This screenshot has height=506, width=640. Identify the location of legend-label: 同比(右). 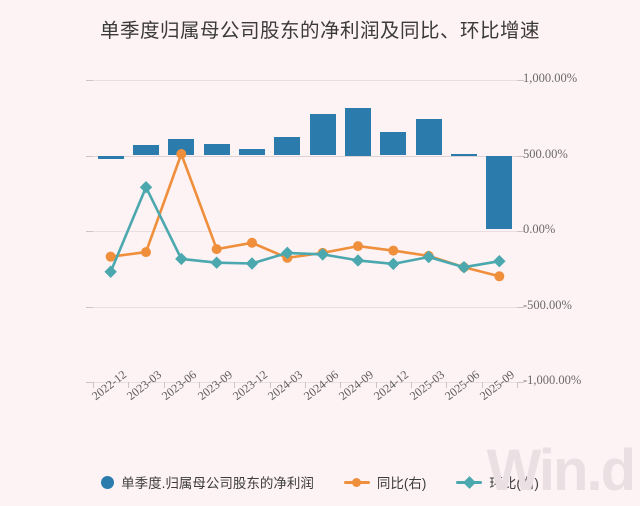
(401, 483).